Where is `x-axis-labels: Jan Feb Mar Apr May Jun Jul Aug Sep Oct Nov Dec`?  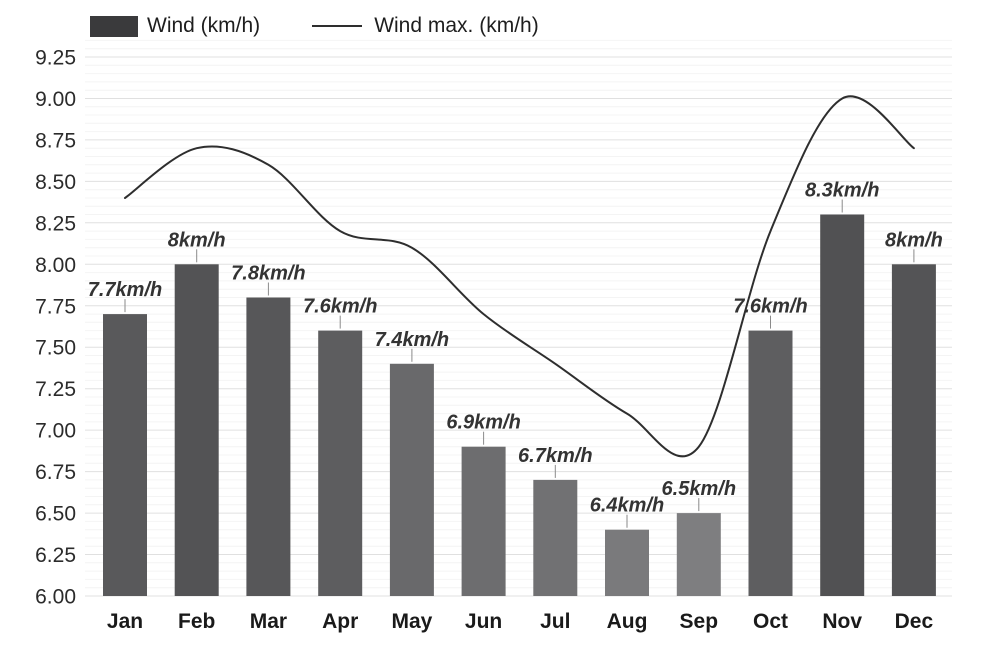 x-axis-labels: Jan Feb Mar Apr May Jun Jul Aug Sep Oct Nov Dec is located at coordinates (520, 621).